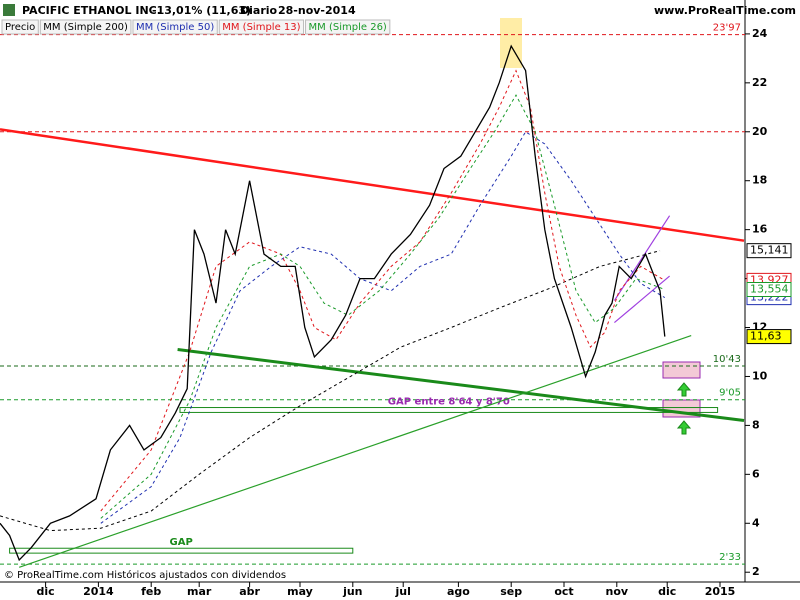 This screenshot has height=600, width=800. What do you see at coordinates (317, 10) in the screenshot?
I see `date: 28-nov-2014` at bounding box center [317, 10].